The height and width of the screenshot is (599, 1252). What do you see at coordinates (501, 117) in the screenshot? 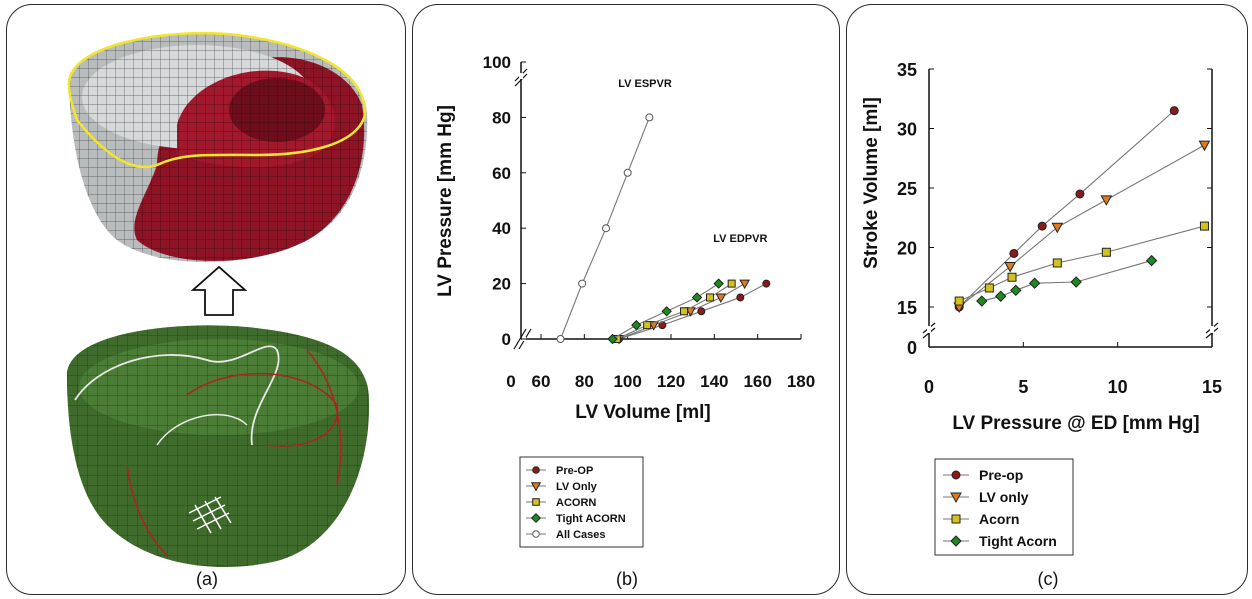
I see `y-tick-label: 80` at bounding box center [501, 117].